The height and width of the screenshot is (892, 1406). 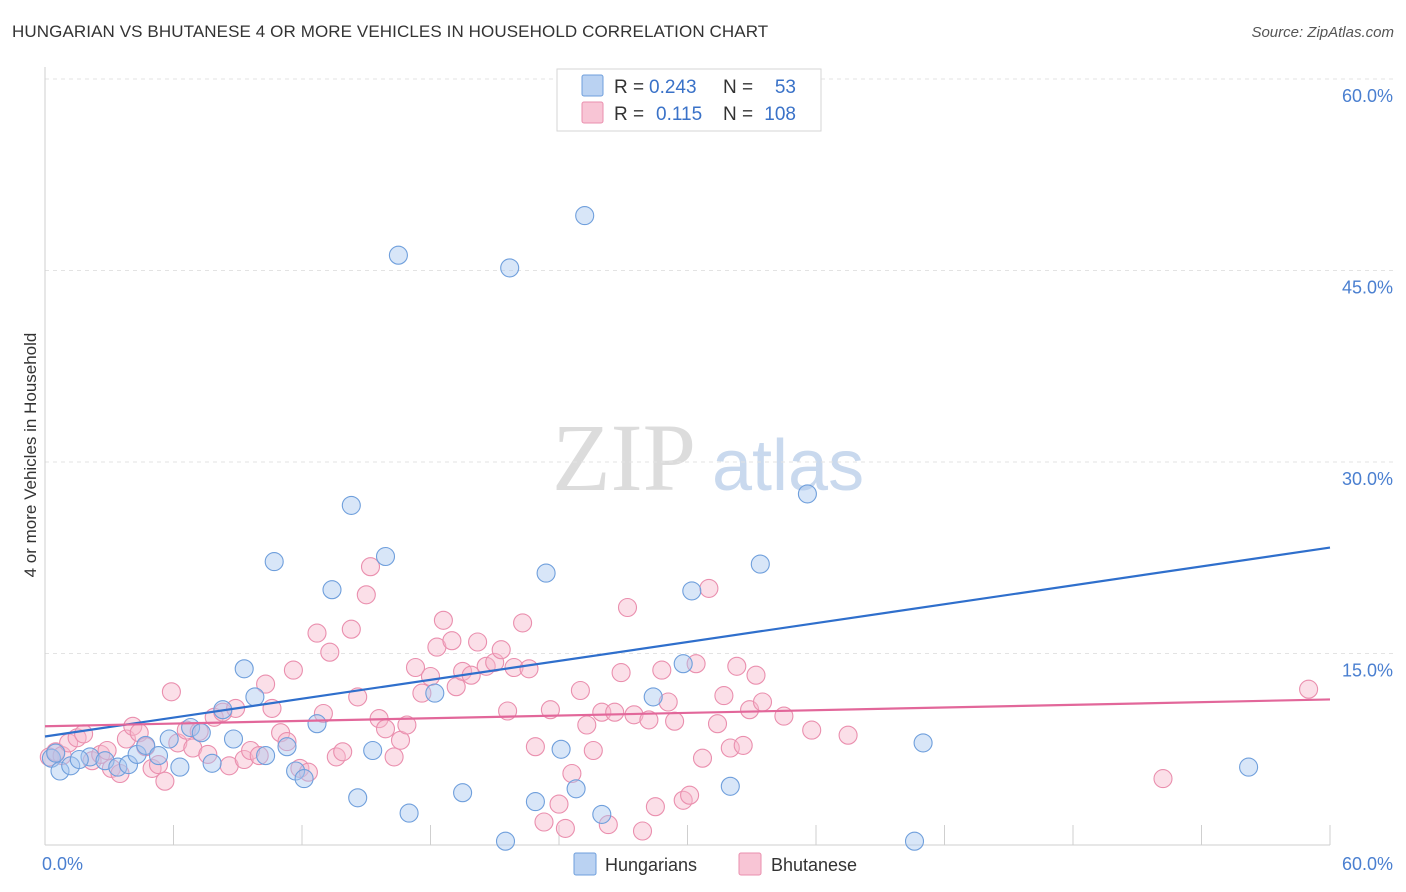 What do you see at coordinates (629, 114) in the screenshot?
I see `legend-r-label-bhutanese: R =` at bounding box center [629, 114].